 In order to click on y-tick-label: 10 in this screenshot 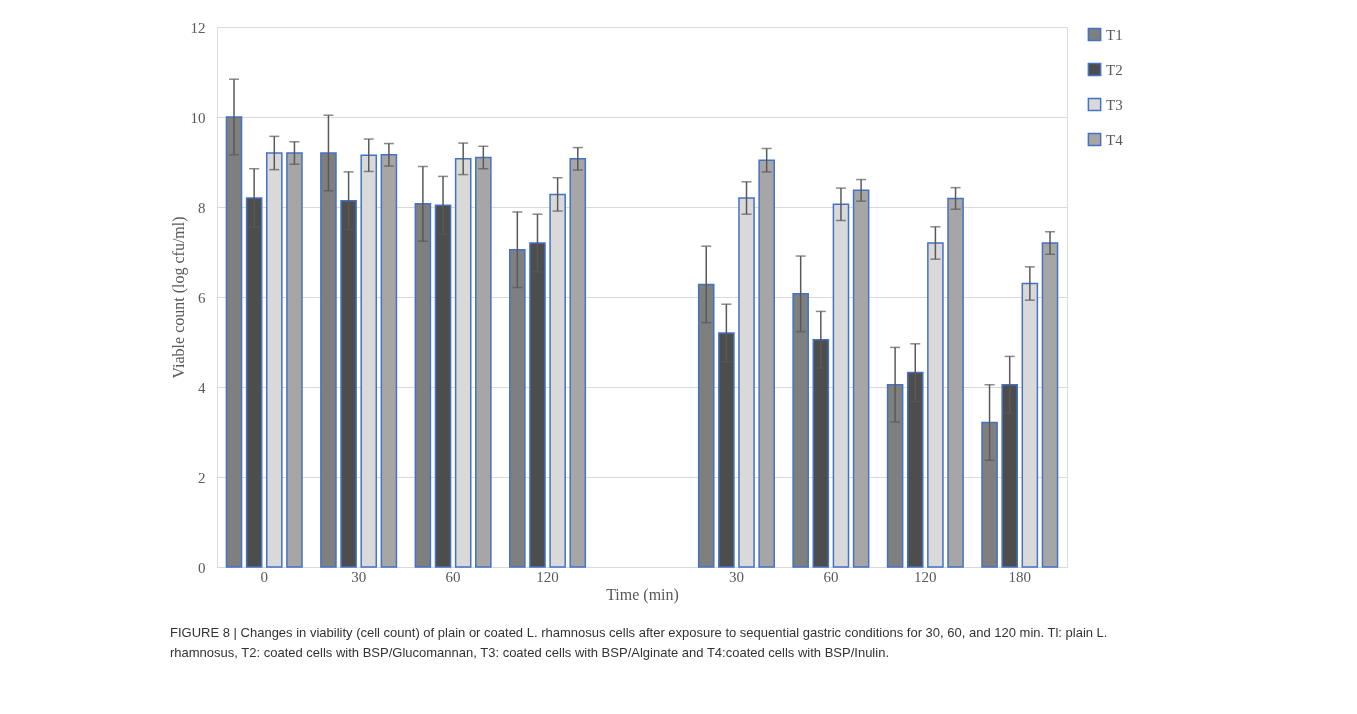, I will do `click(198, 117)`.